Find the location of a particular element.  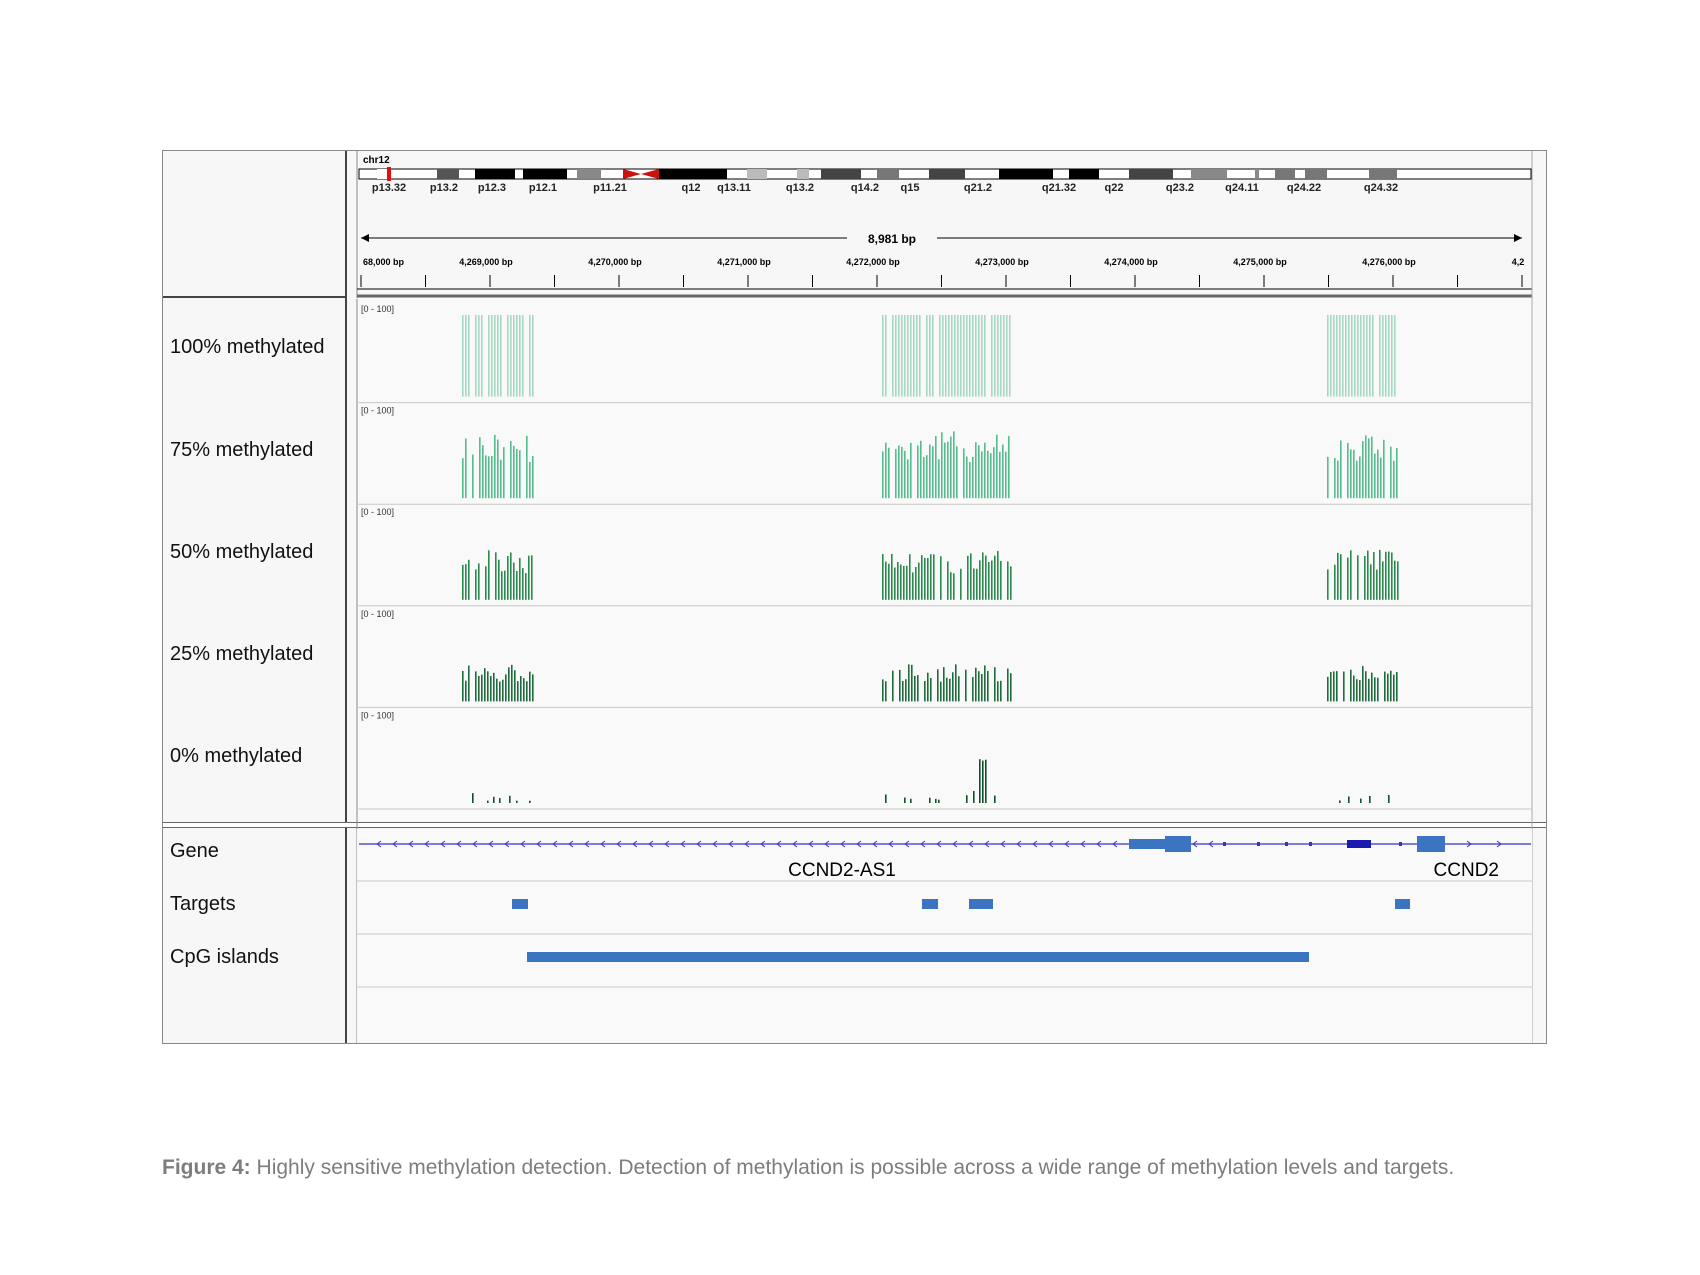

cpg-islands-track is located at coordinates (918, 957).